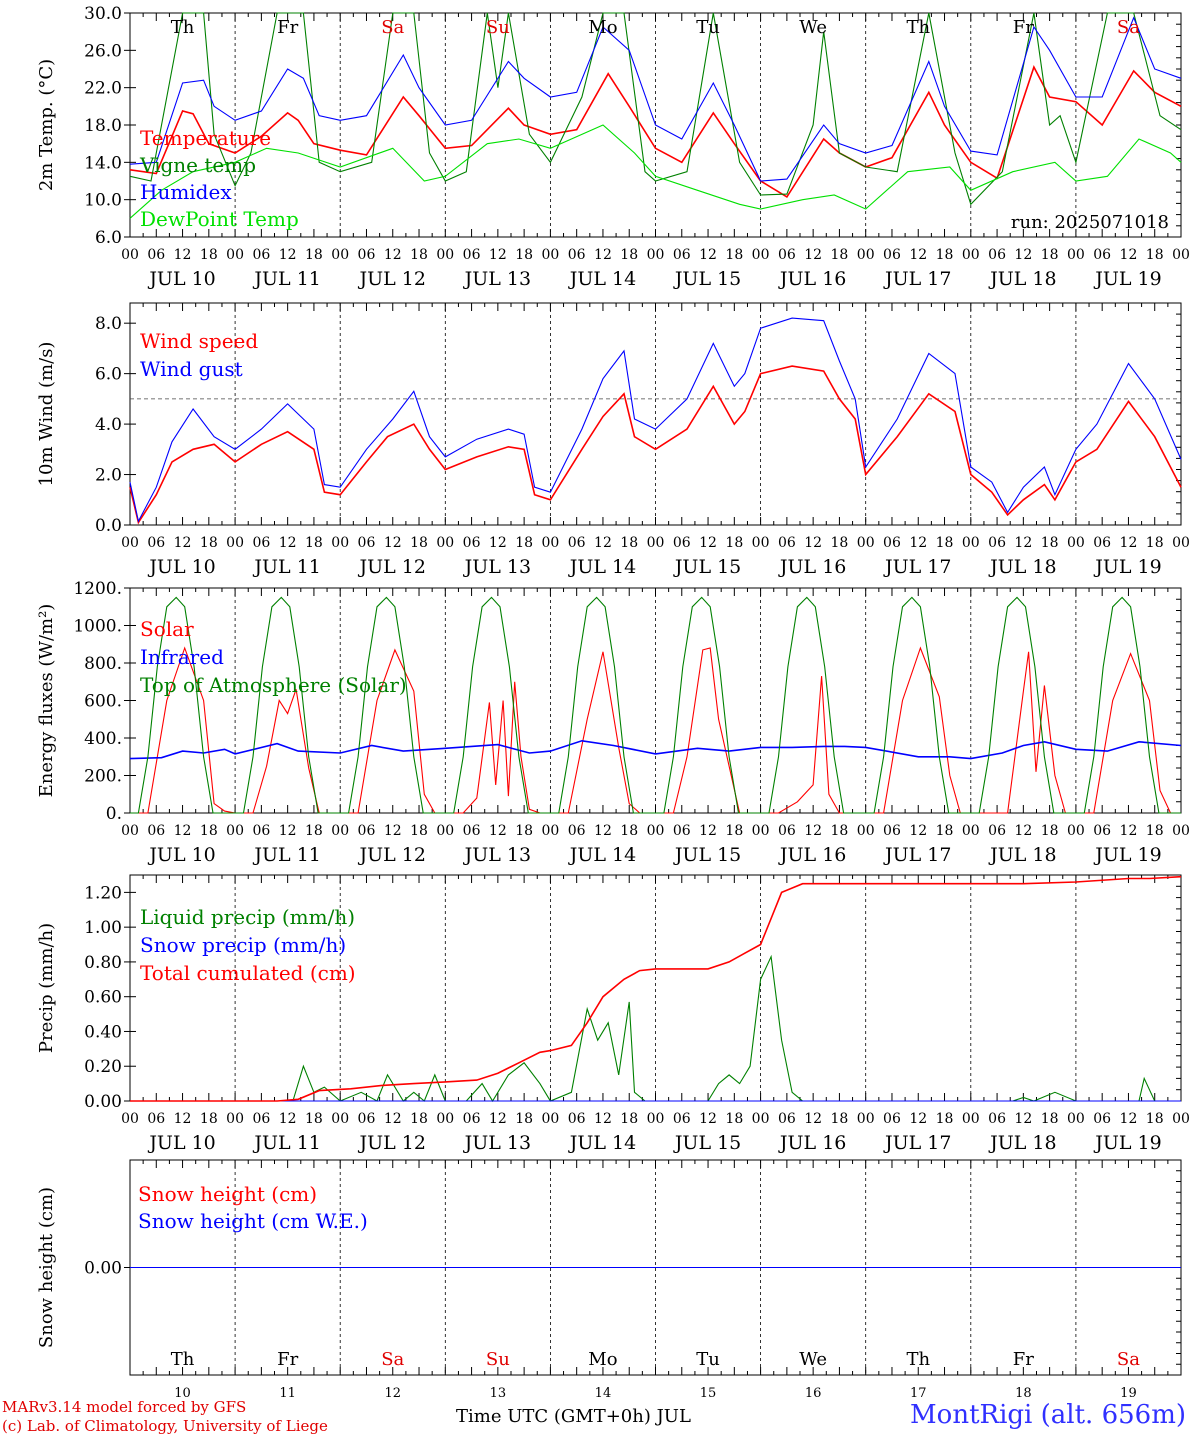 The width and height of the screenshot is (1194, 1440). I want to click on y-tick-label: 22.0, so click(103, 89).